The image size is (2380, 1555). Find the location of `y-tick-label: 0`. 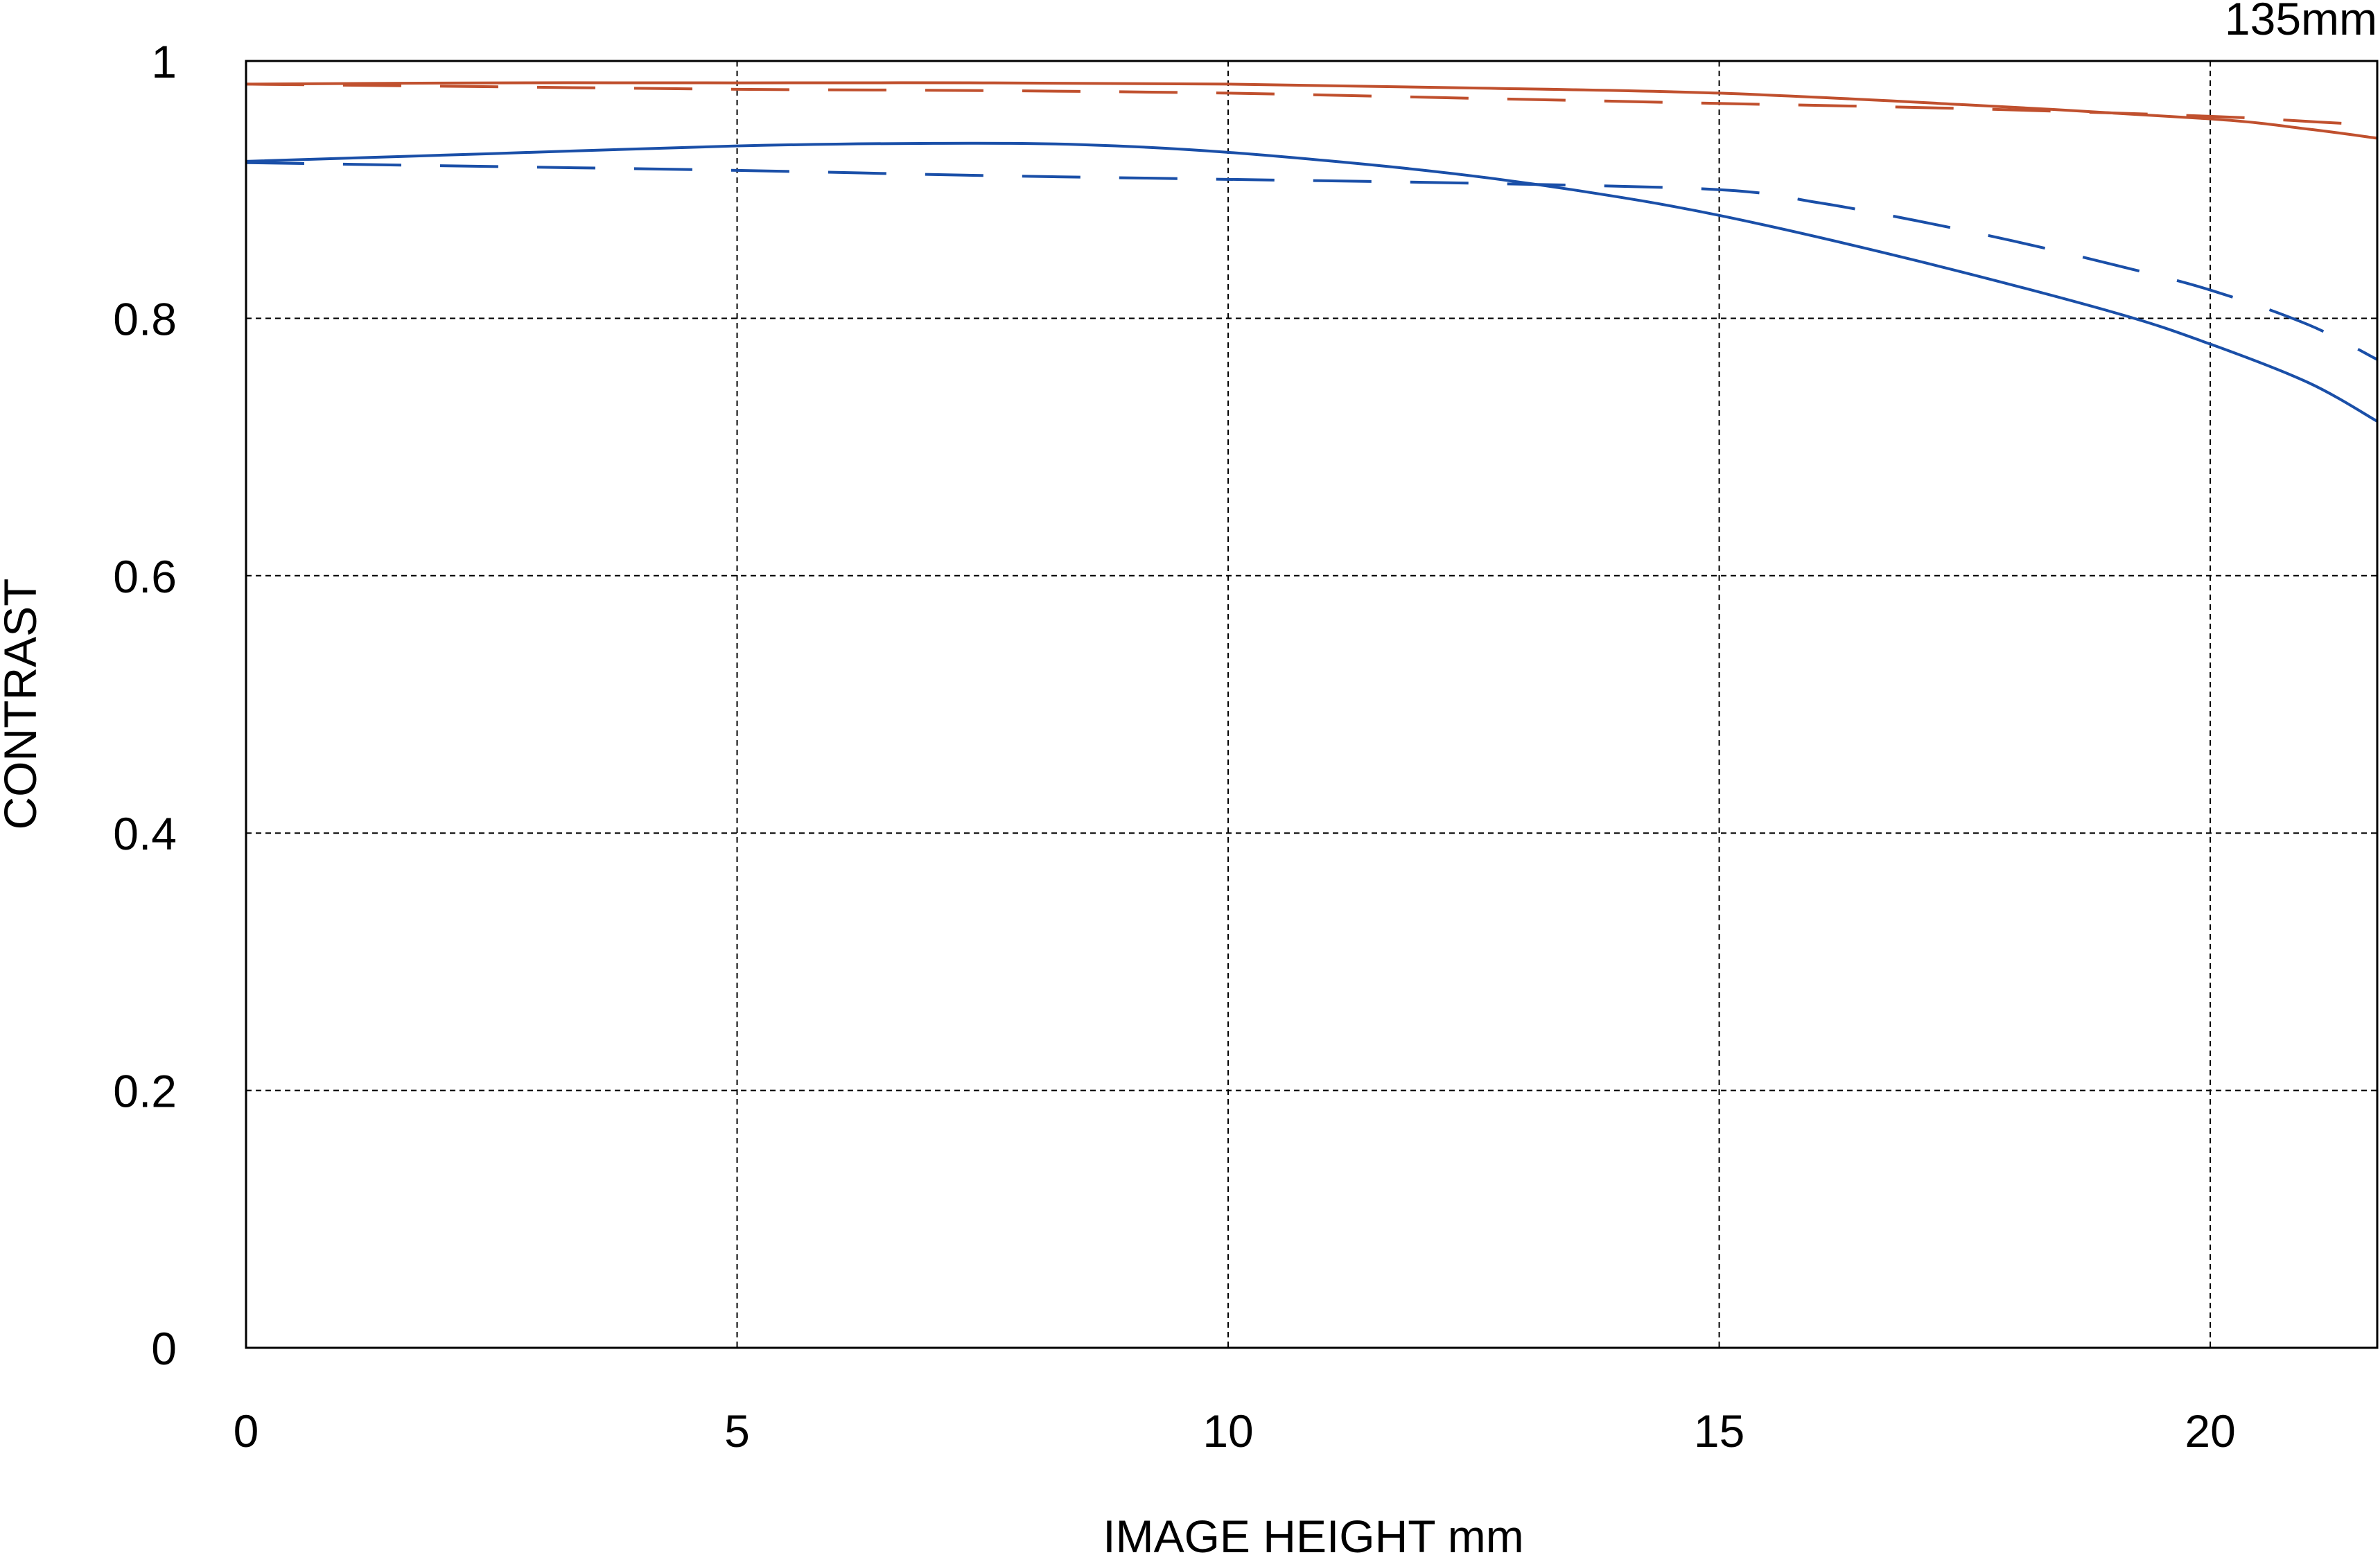

y-tick-label: 0 is located at coordinates (164, 1349).